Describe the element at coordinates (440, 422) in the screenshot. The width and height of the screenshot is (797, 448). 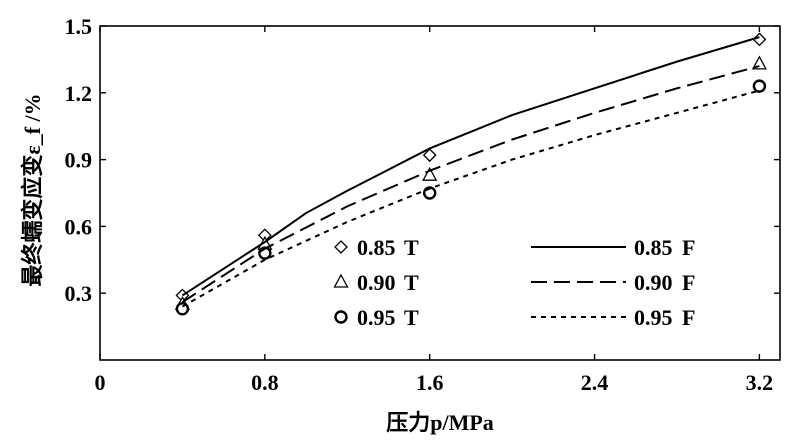
I see `x-axis-title: 压力p/MPa` at that location.